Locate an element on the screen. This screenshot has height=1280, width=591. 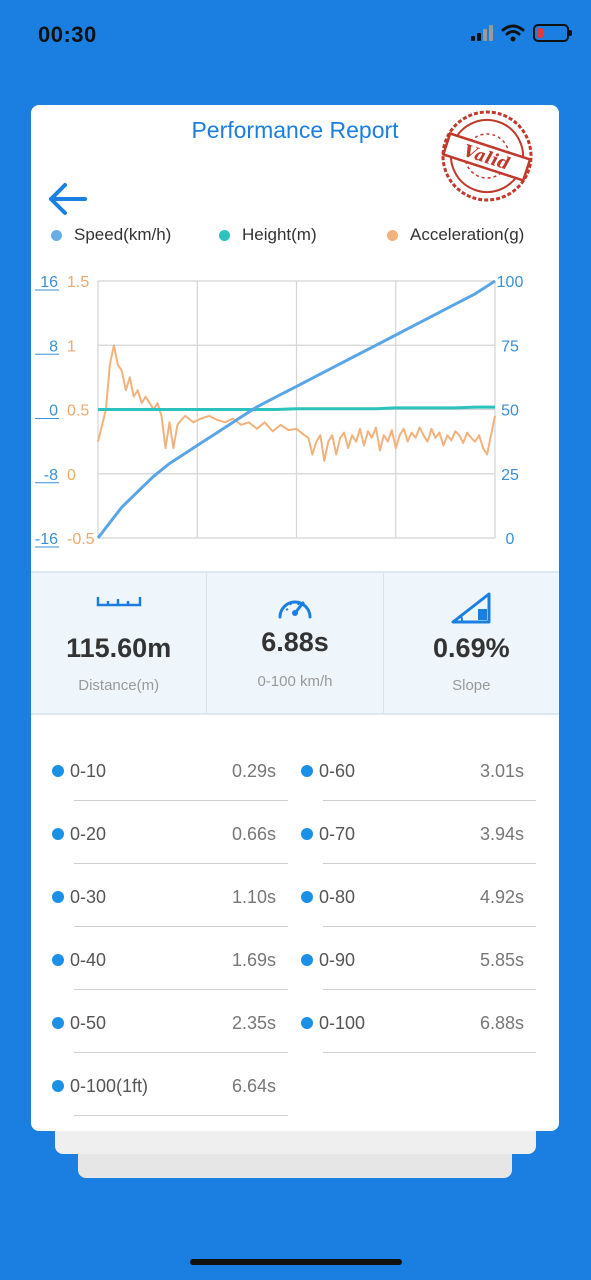
split-time-item: 0-30 1.10s is located at coordinates (170, 898).